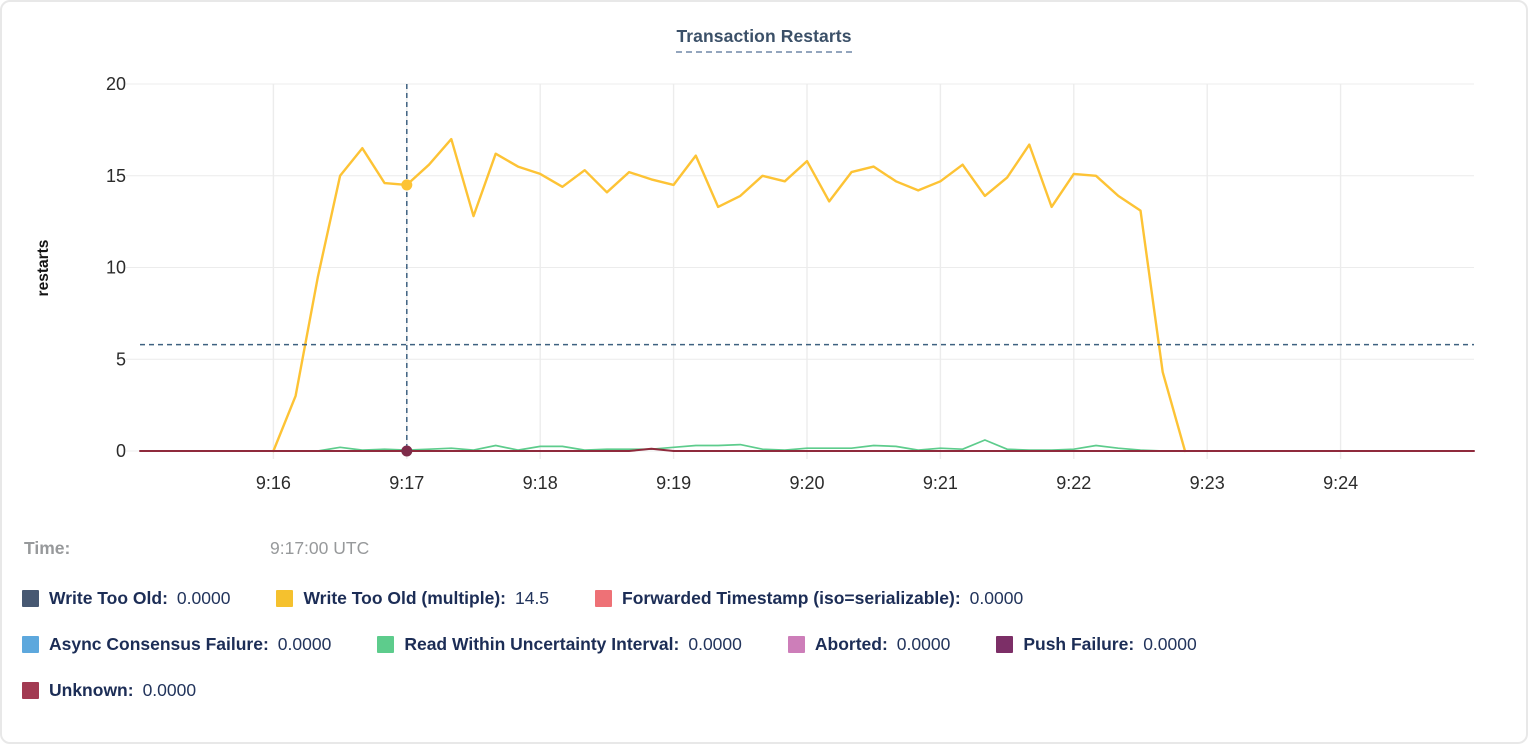 This screenshot has height=744, width=1528. I want to click on y-axis-title: restarts, so click(43, 268).